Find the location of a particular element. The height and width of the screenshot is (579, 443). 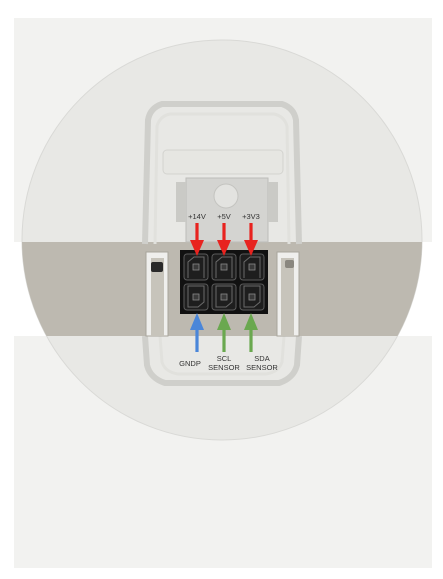

label-scl: SCL is located at coordinates (224, 358).